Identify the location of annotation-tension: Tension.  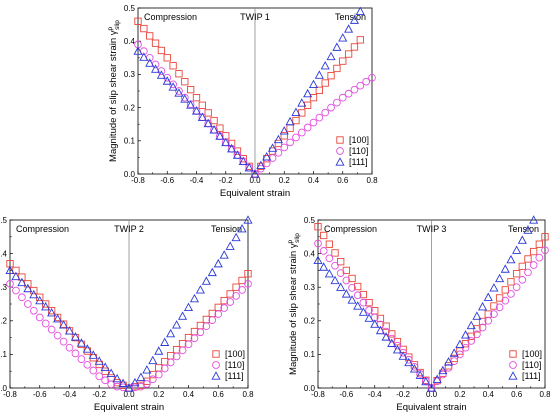
(350, 17).